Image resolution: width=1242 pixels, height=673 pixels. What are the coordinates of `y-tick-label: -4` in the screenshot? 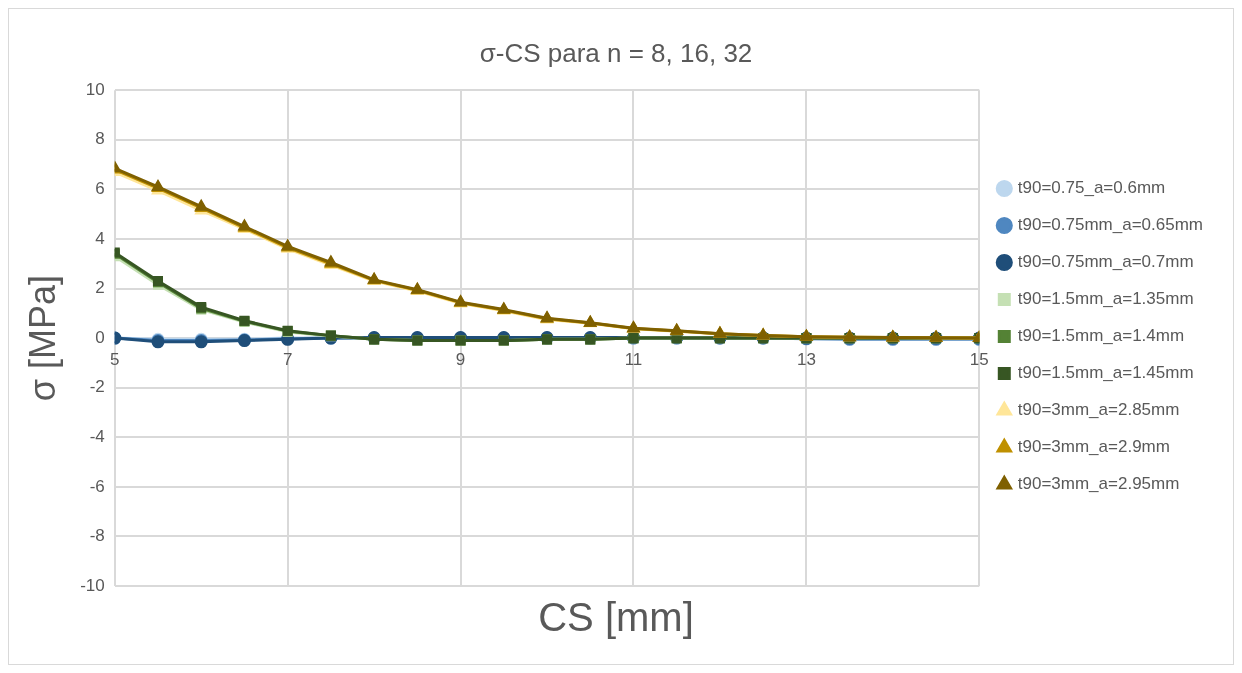 It's located at (97, 436).